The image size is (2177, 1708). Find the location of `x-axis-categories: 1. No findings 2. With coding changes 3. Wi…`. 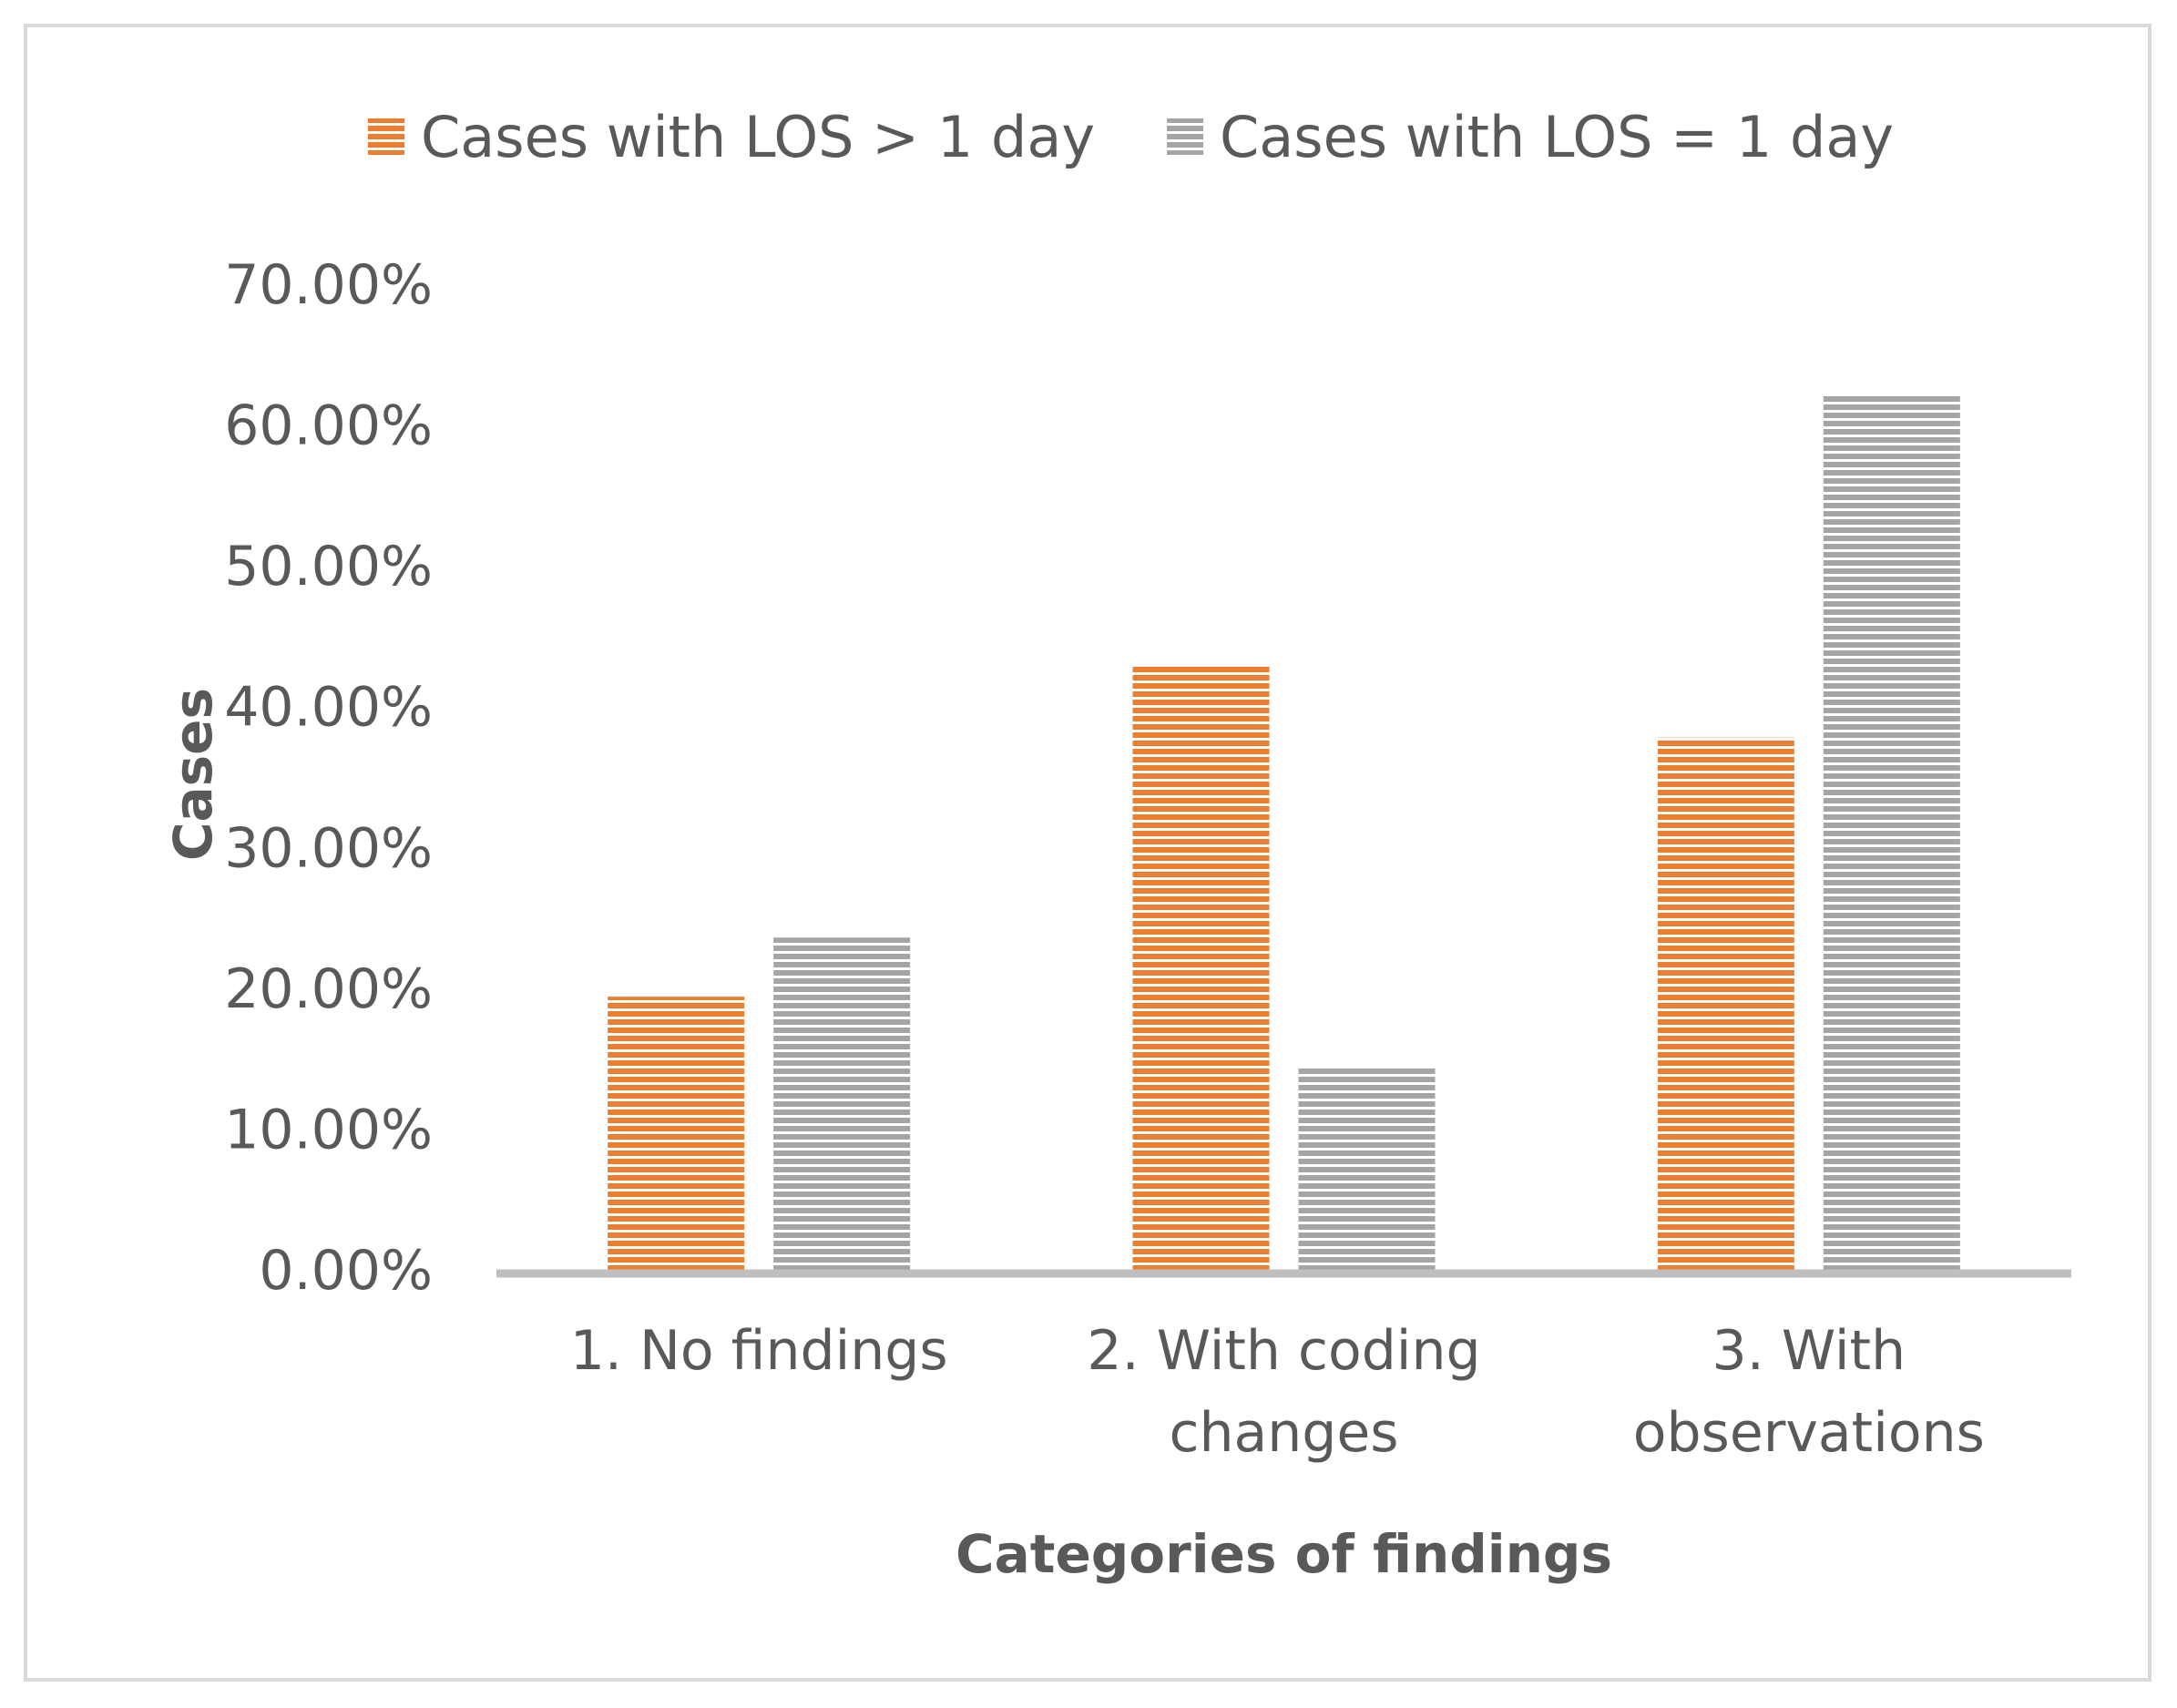

x-axis-categories: 1. No findings 2. With coding changes 3. Wi… is located at coordinates (1277, 1392).